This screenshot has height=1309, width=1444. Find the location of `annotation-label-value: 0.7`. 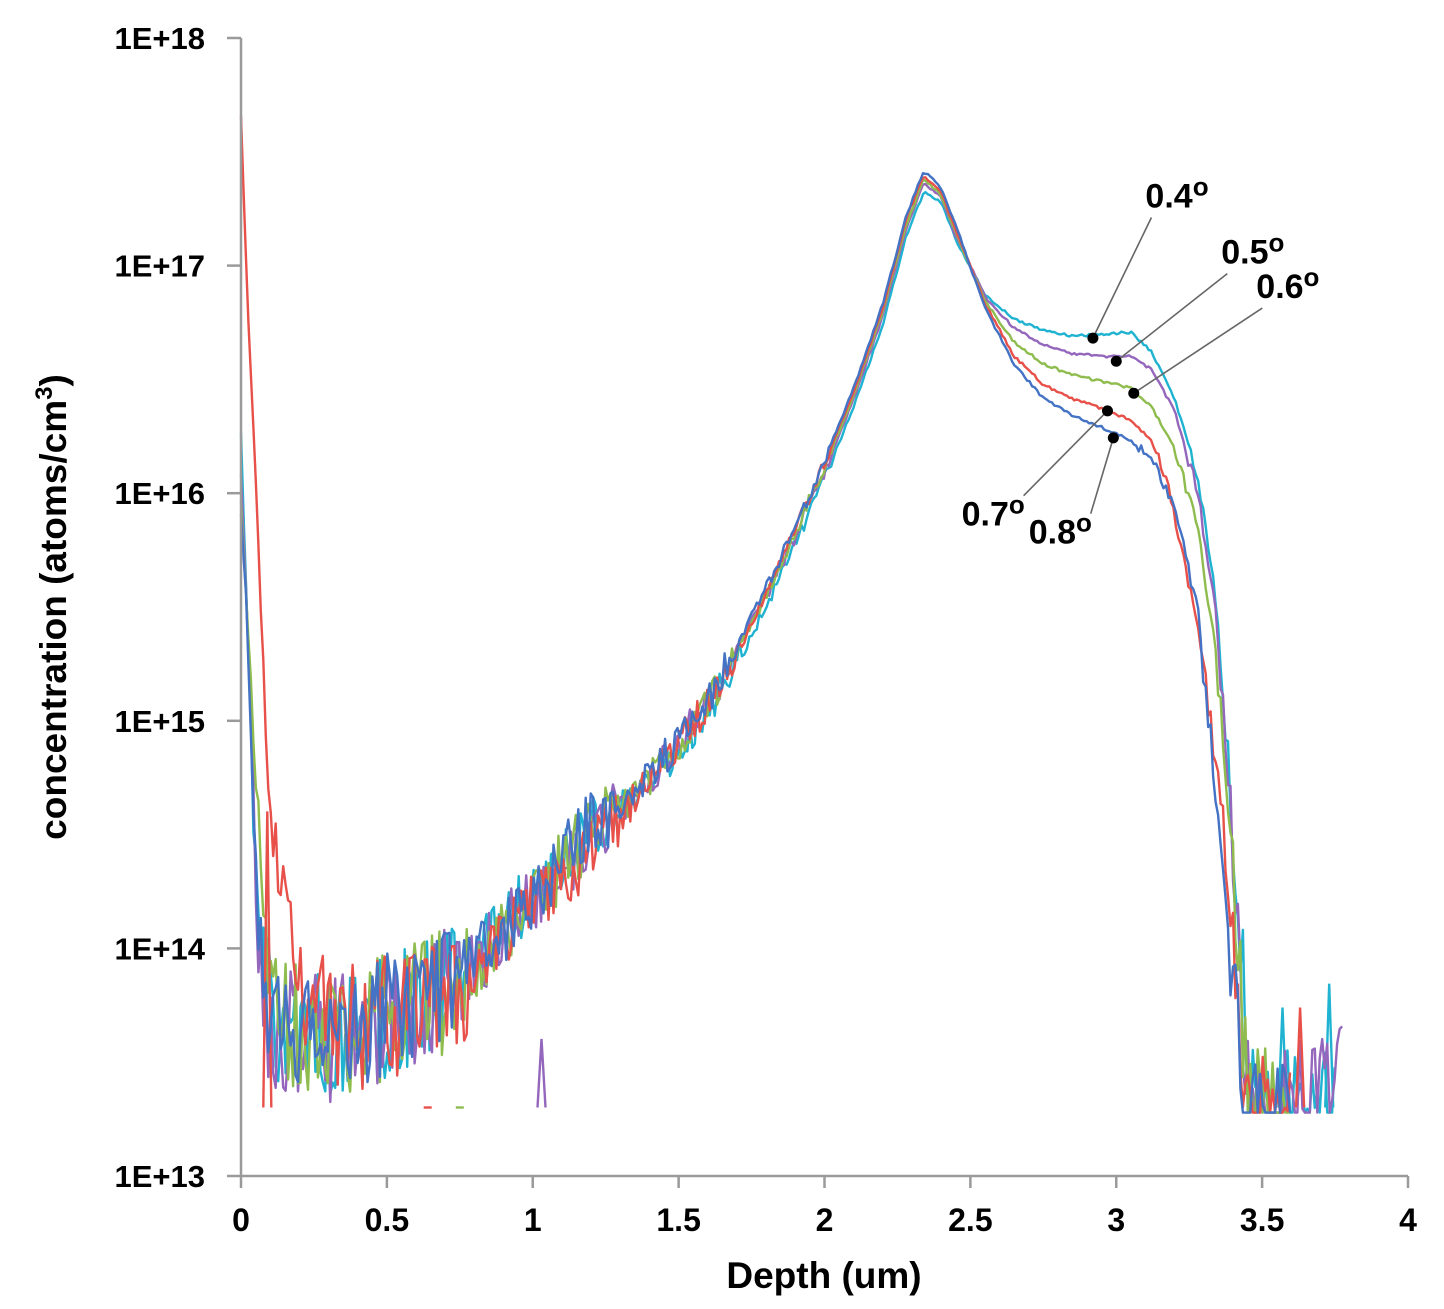

annotation-label-value: 0.7 is located at coordinates (985, 515).